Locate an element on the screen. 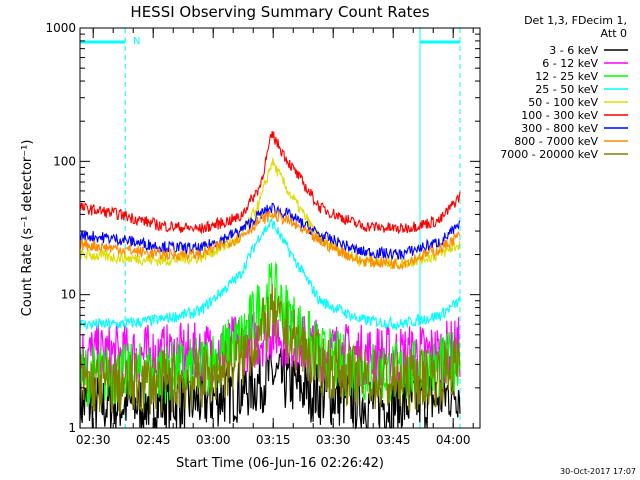 The height and width of the screenshot is (480, 640). x-tick-label: 03:45 is located at coordinates (393, 440).